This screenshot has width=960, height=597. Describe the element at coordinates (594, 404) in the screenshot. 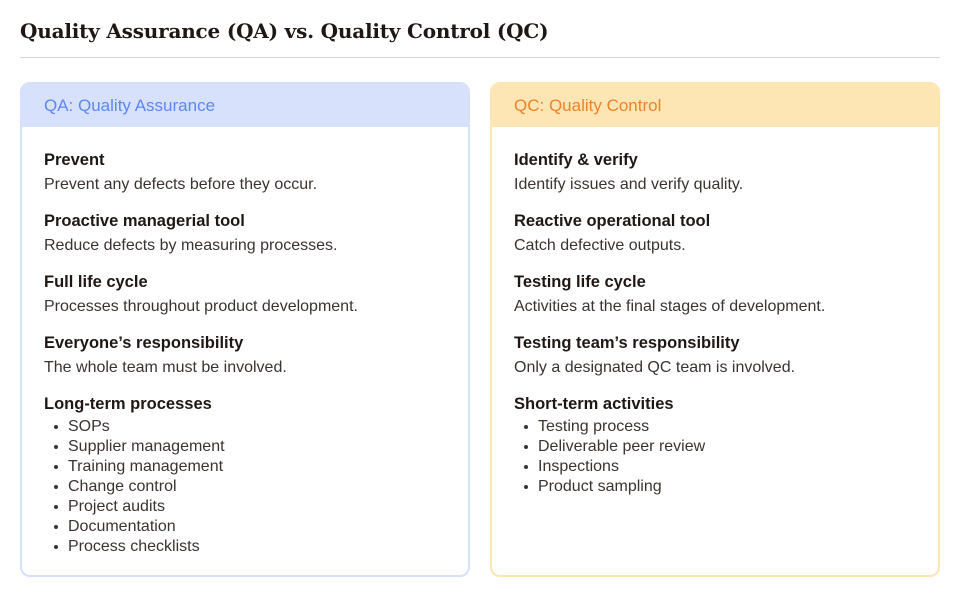

I see `qc-list-title: Short-term activities` at that location.